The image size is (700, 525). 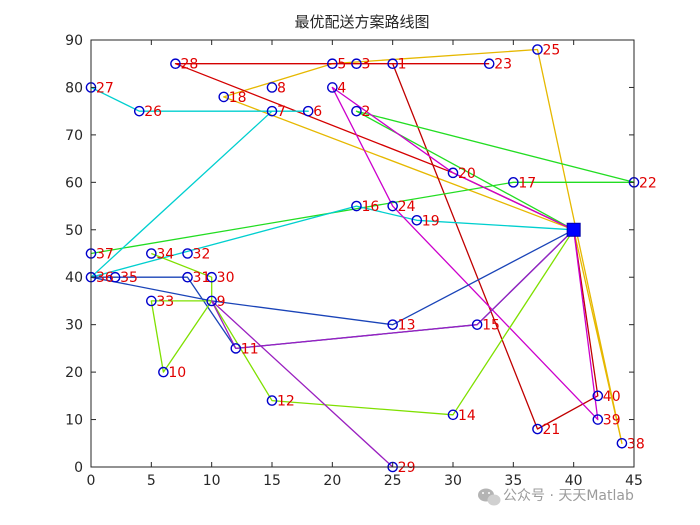 What do you see at coordinates (129, 278) in the screenshot?
I see `customer-label-35: 35` at bounding box center [129, 278].